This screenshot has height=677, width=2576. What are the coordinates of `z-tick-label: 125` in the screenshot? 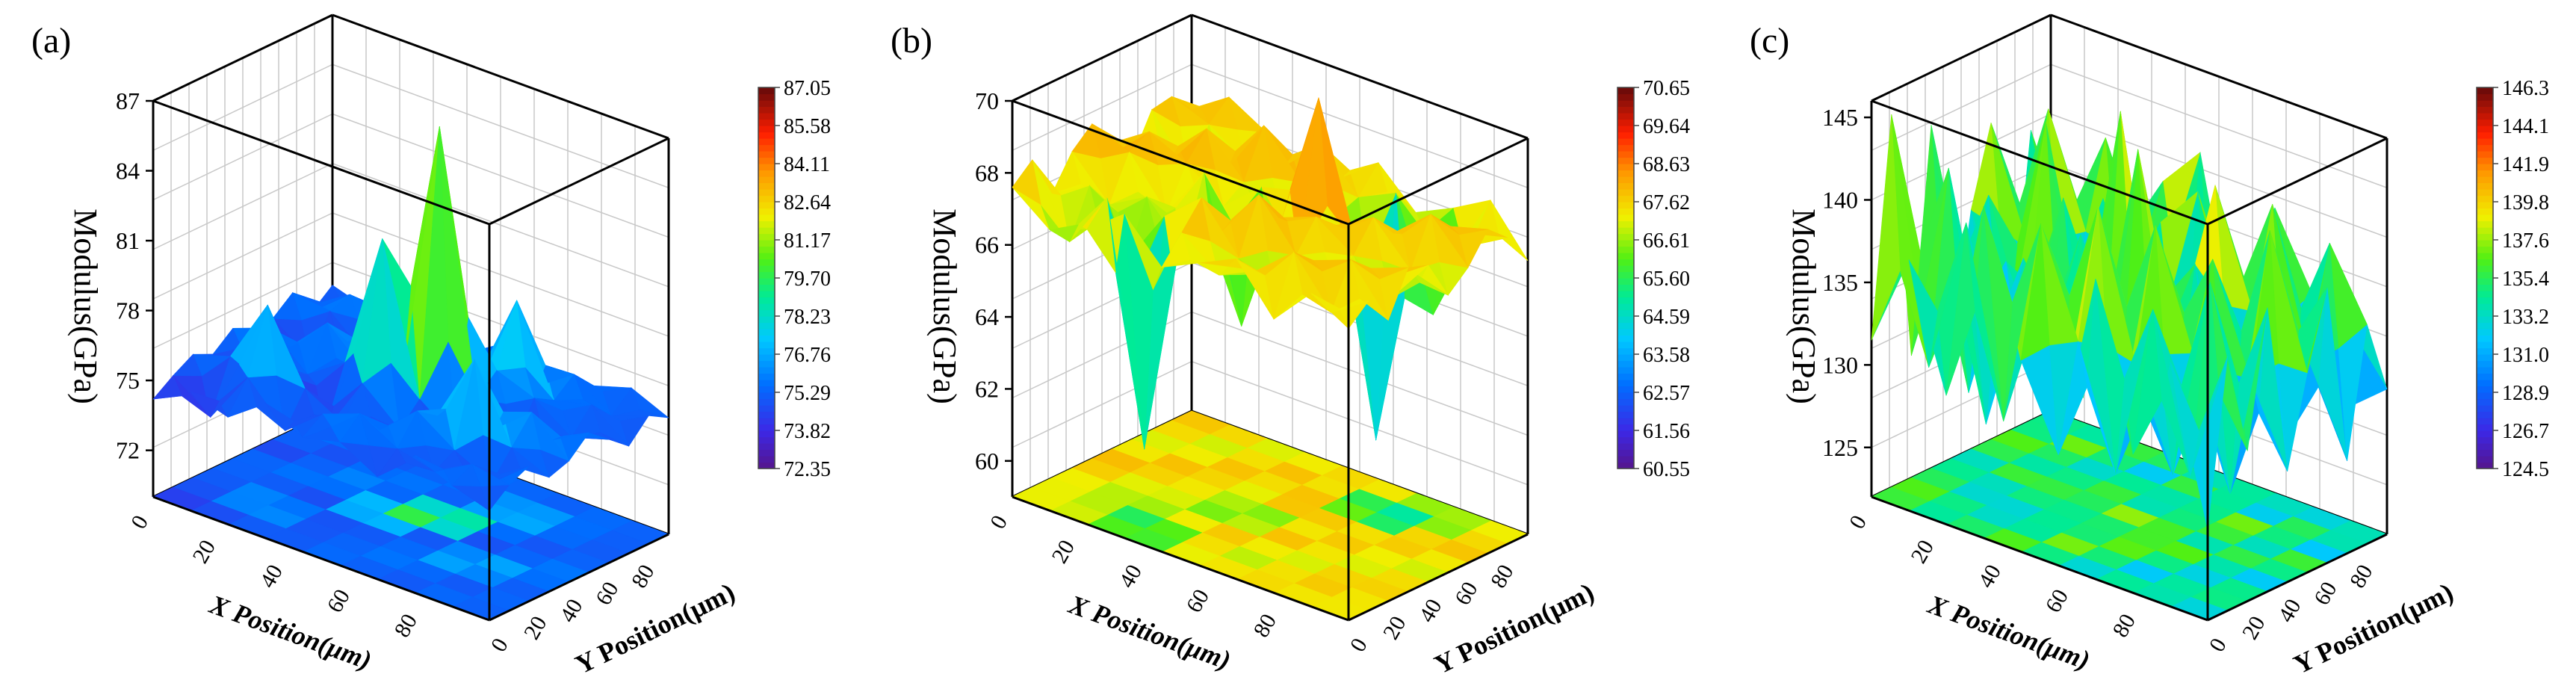 It's located at (1840, 447).